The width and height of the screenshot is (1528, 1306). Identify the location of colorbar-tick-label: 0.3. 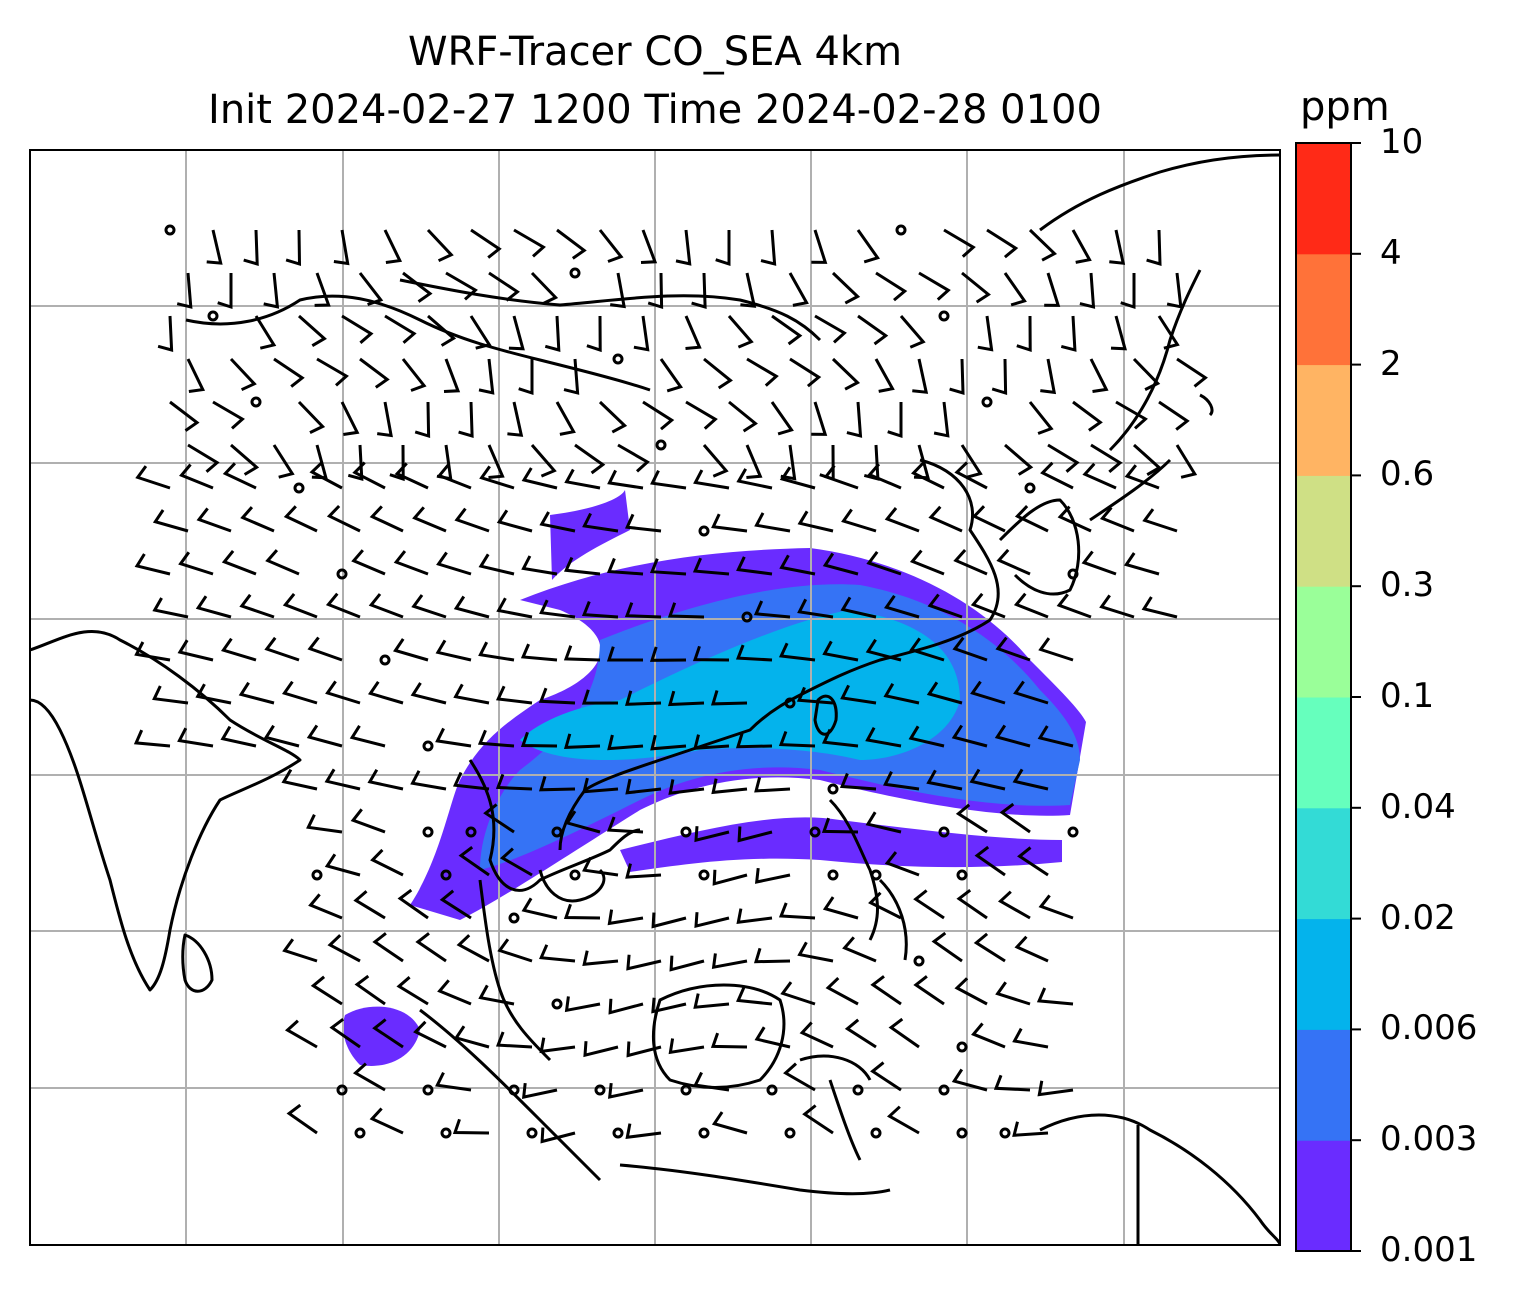
(1407, 585).